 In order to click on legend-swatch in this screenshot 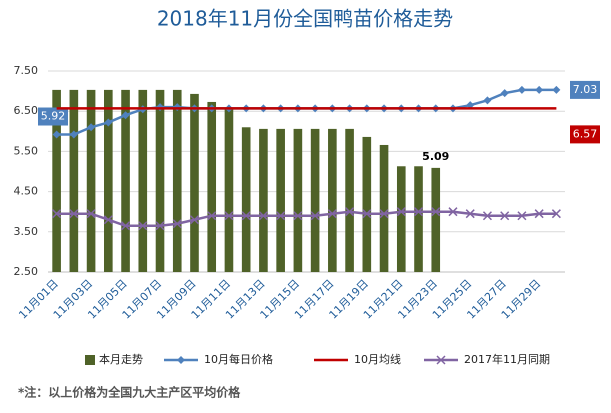, I will do `click(90, 360)`.